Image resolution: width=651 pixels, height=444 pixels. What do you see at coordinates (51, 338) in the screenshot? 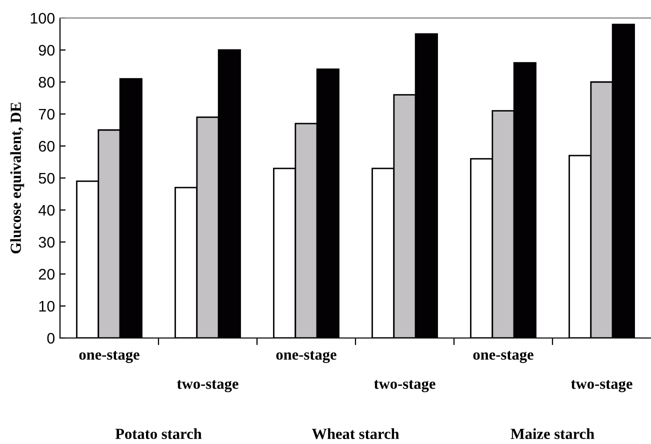
I see `y-tick-label: 0` at bounding box center [51, 338].